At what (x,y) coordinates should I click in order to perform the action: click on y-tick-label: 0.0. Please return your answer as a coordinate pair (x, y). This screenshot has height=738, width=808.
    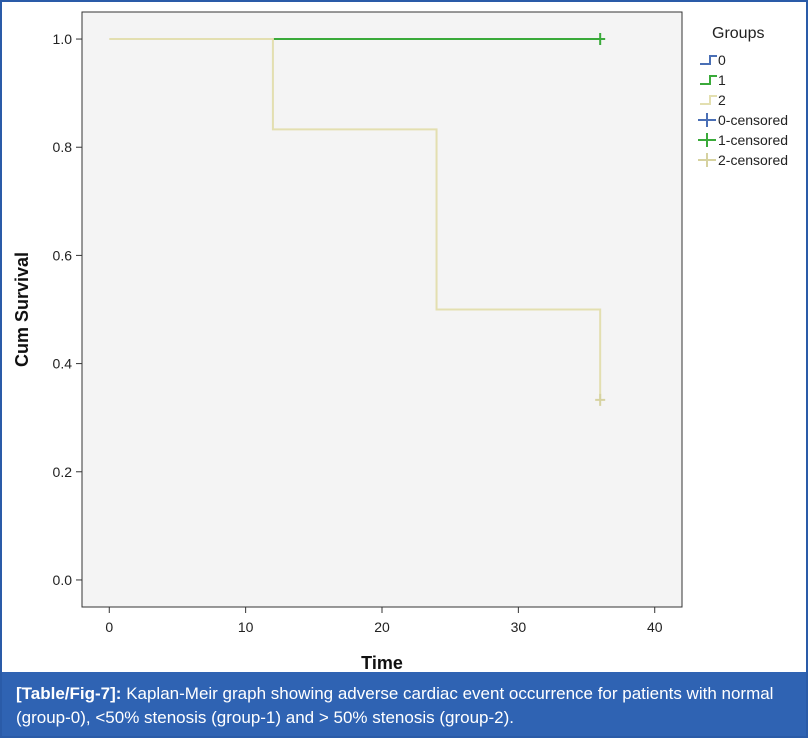
    Looking at the image, I should click on (63, 580).